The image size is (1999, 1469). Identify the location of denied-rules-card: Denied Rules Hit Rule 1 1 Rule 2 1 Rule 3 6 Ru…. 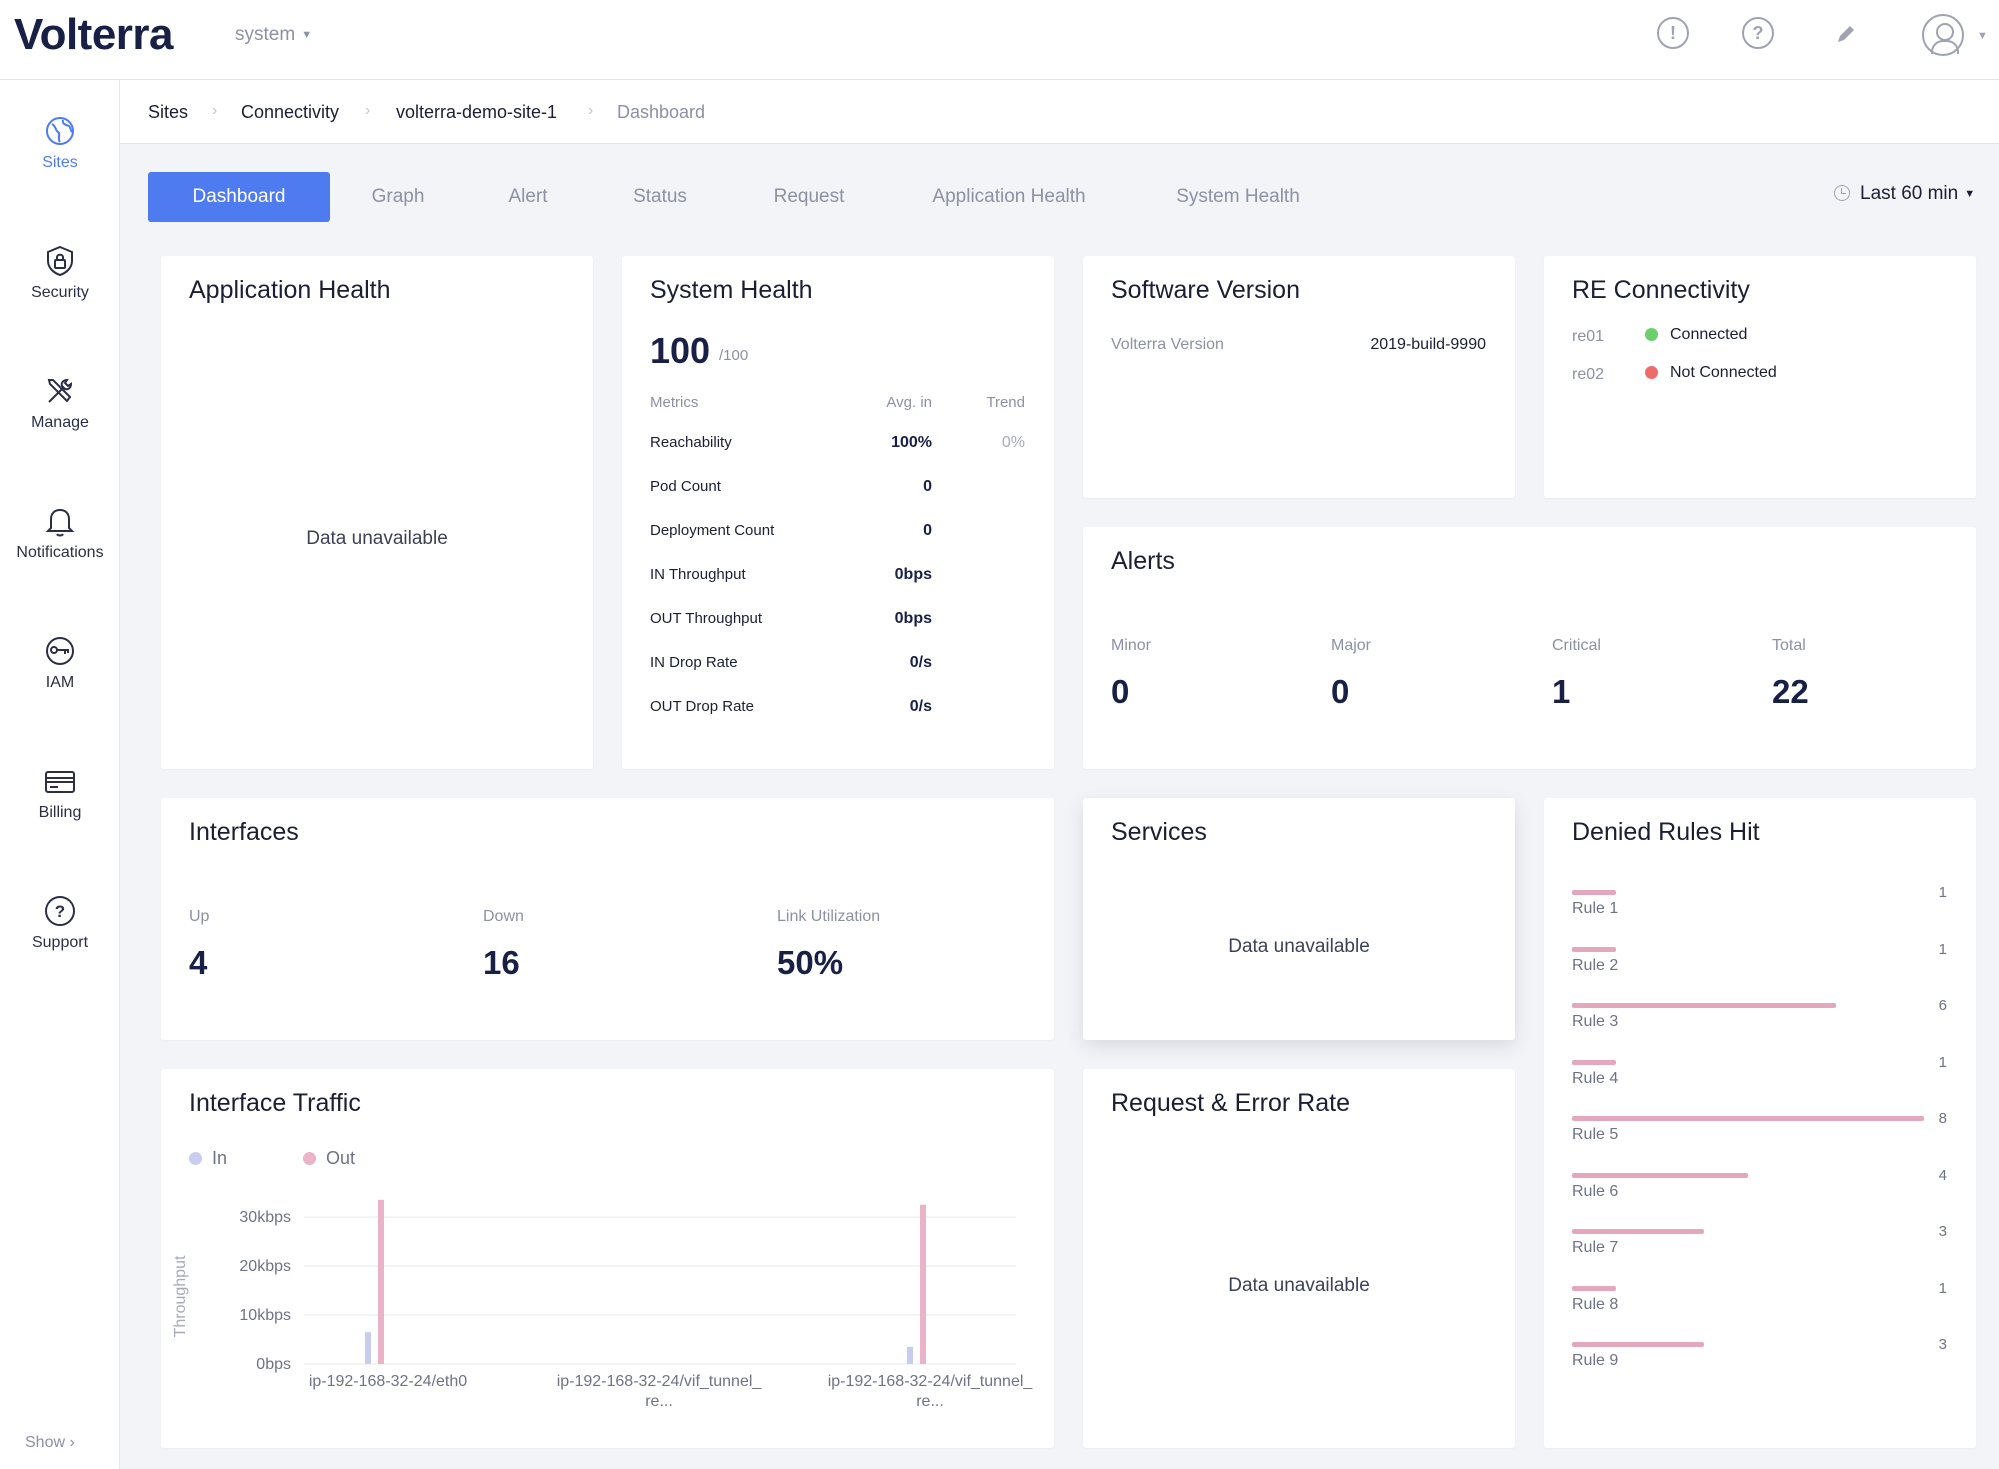
(1760, 1123).